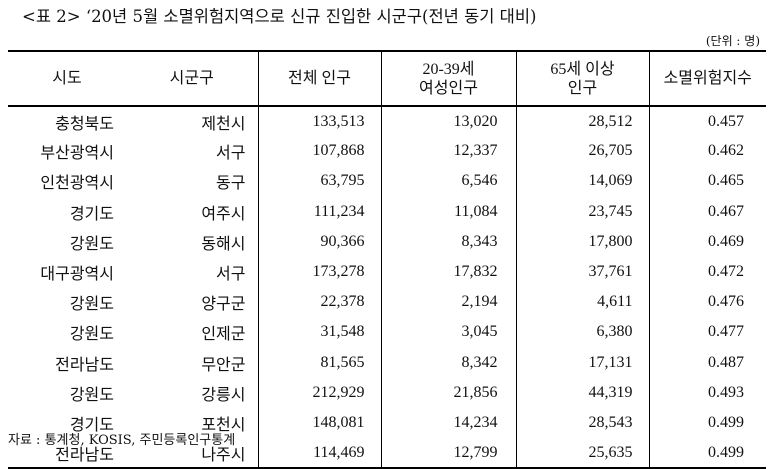  I want to click on cell-total-population: 90,366, so click(319, 241).